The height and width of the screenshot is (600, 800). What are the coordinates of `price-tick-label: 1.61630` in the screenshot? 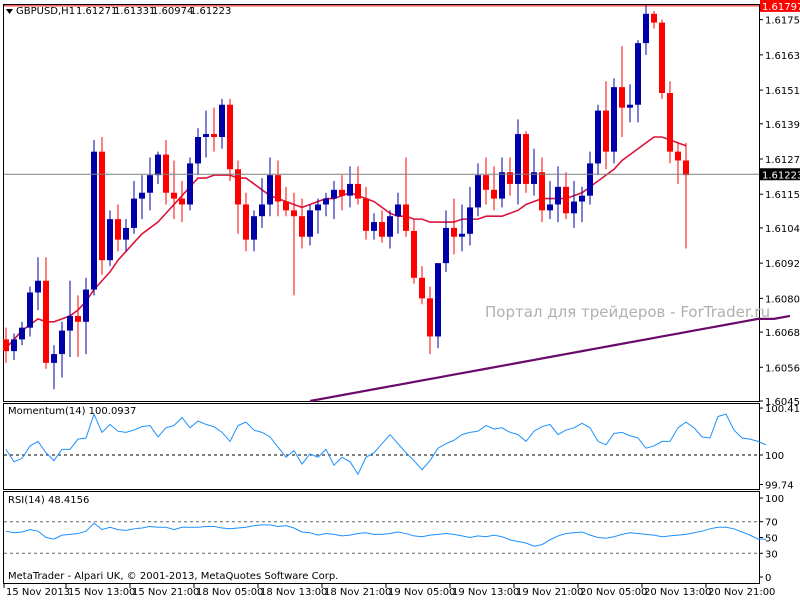 It's located at (782, 56).